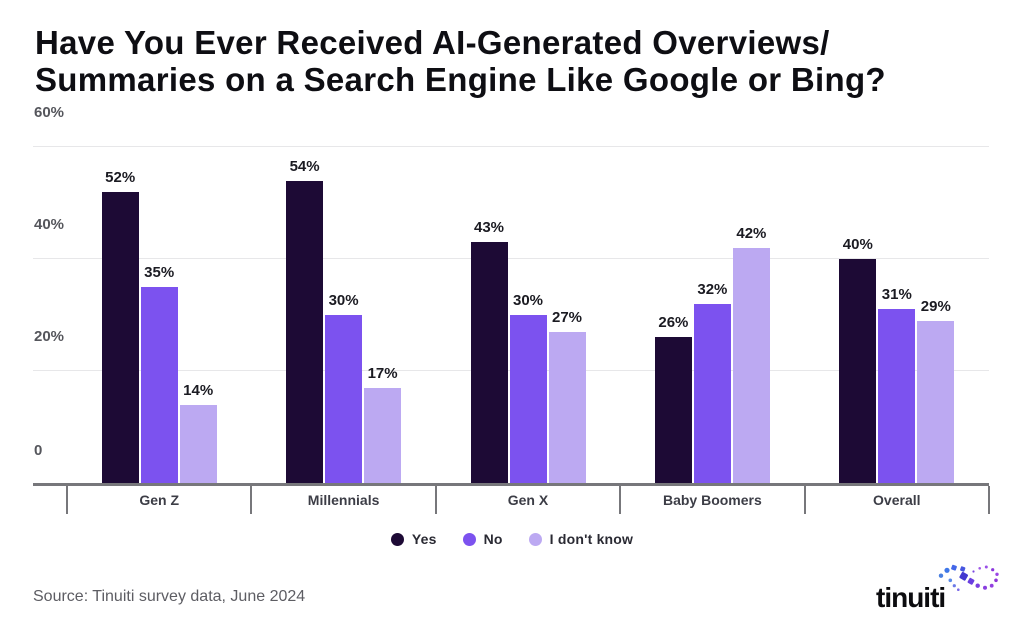  What do you see at coordinates (49, 336) in the screenshot?
I see `y-axis-label-20: 20%` at bounding box center [49, 336].